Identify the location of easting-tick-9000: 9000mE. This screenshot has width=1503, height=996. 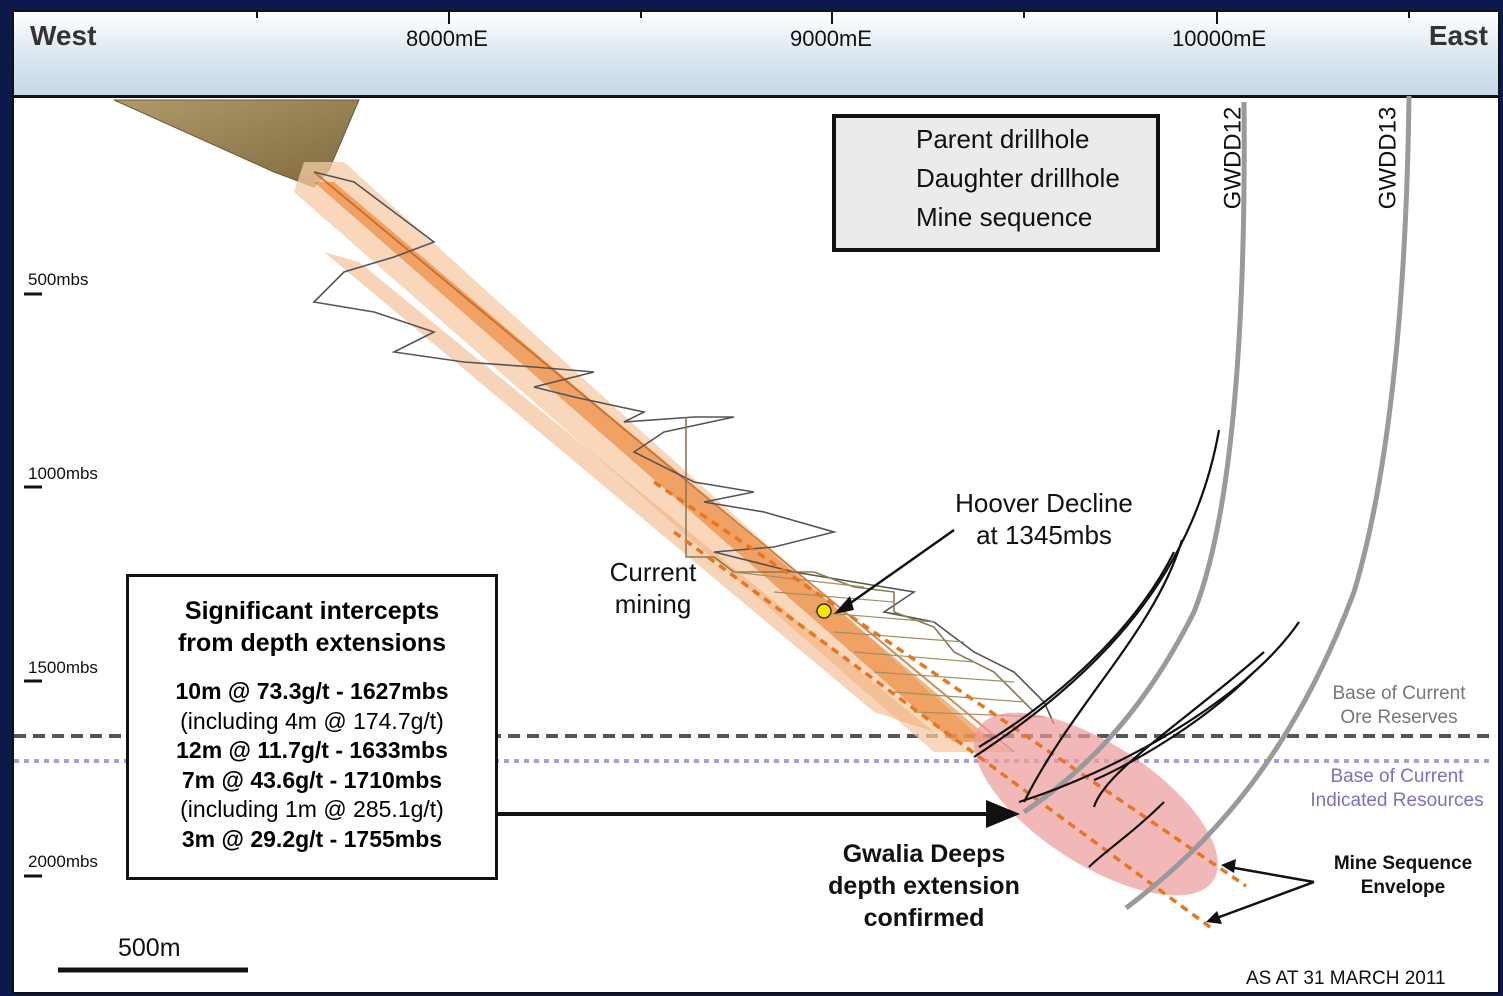
(831, 38).